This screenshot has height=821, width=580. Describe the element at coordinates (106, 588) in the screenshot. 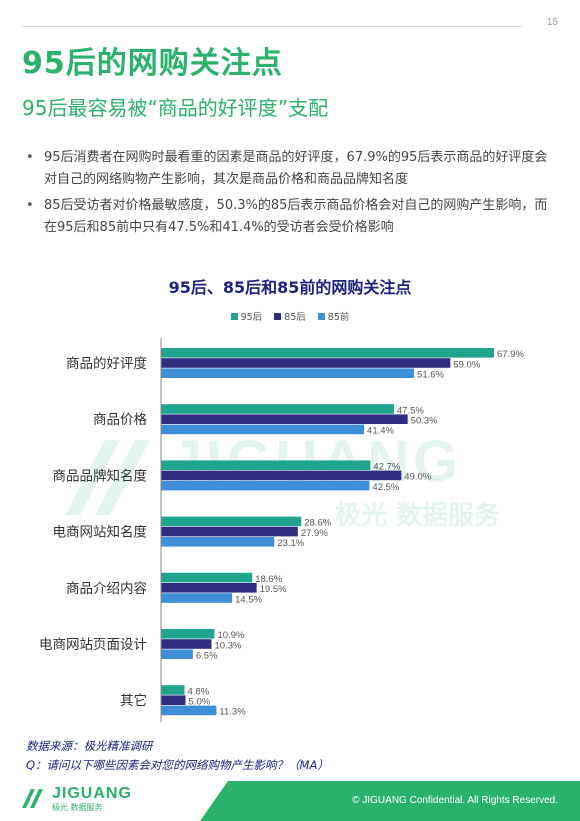

I see `category-label: 商品介绍内容` at that location.